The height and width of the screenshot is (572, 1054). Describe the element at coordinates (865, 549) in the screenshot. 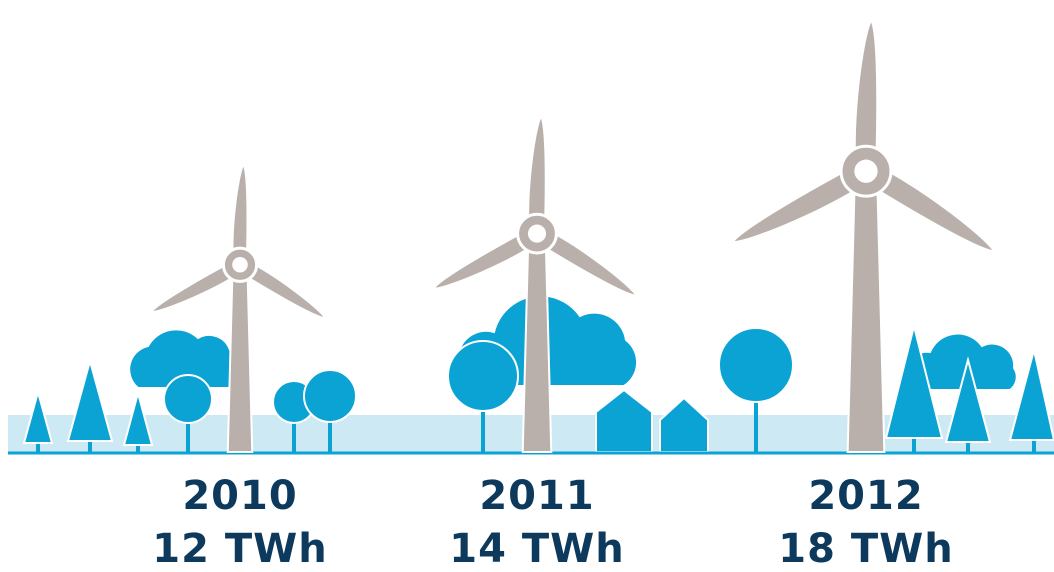

I see `value-label: 18 TWh` at that location.